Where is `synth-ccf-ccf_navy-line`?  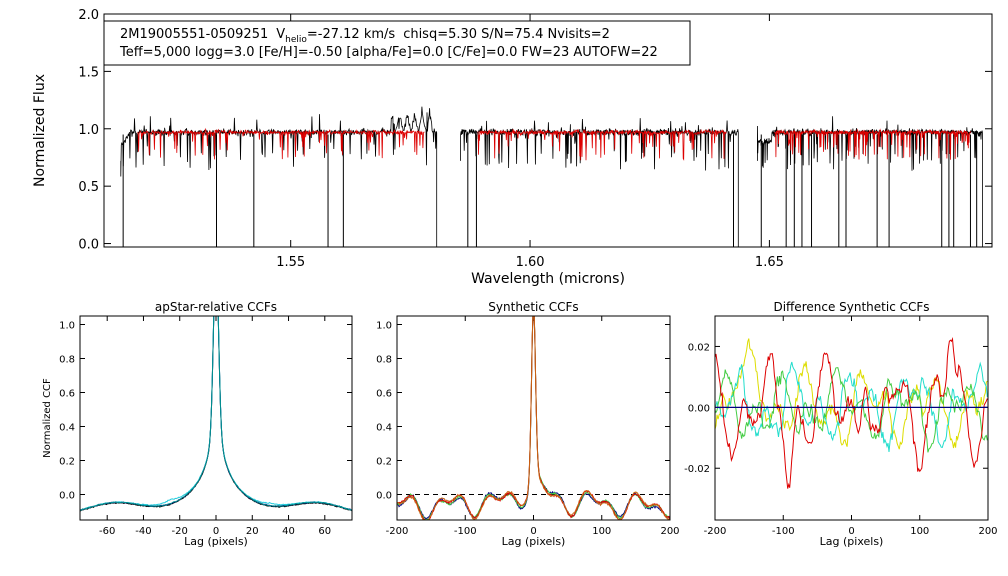 synth-ccf-ccf_navy-line is located at coordinates (533, 418).